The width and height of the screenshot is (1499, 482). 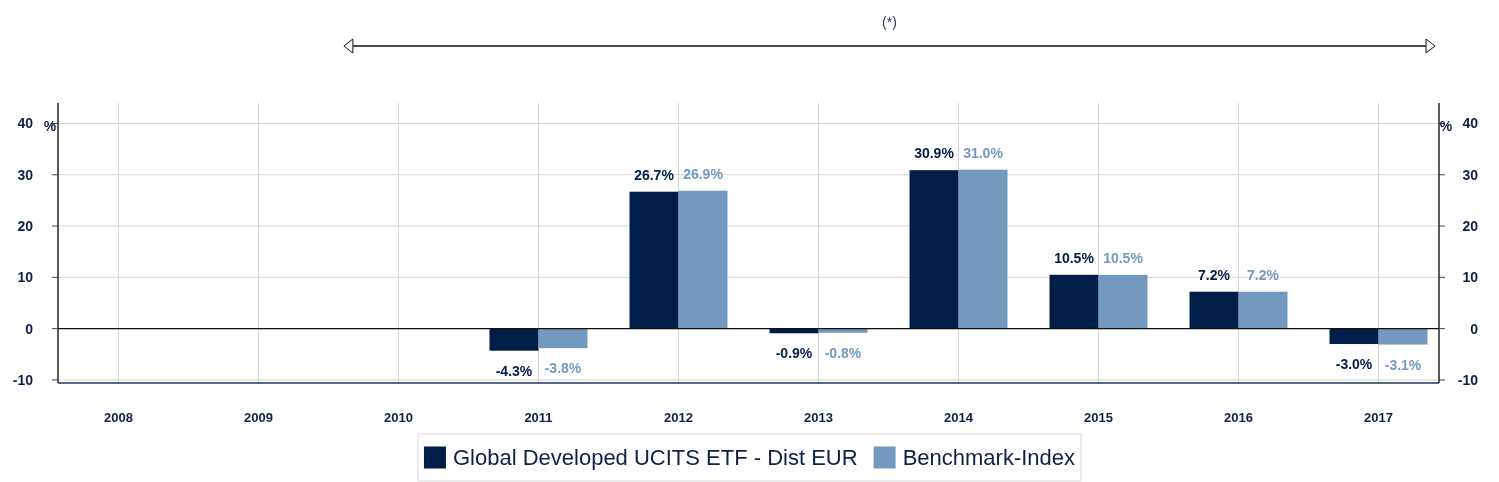 I want to click on y-tick-label: 30, so click(x=25, y=174).